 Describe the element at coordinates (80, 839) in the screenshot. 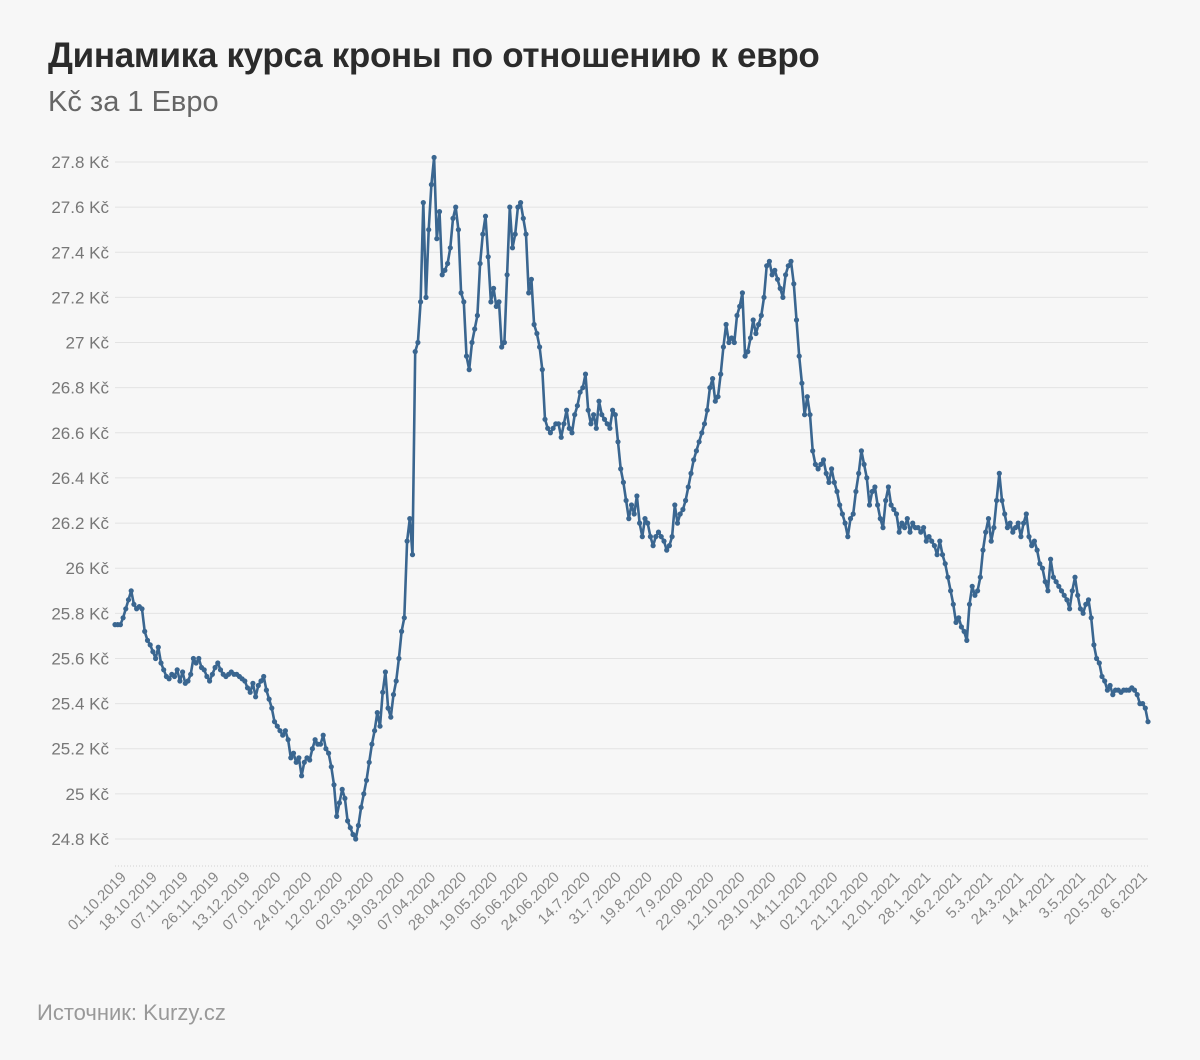

I see `y-tick-label: 24.8 Kč` at that location.